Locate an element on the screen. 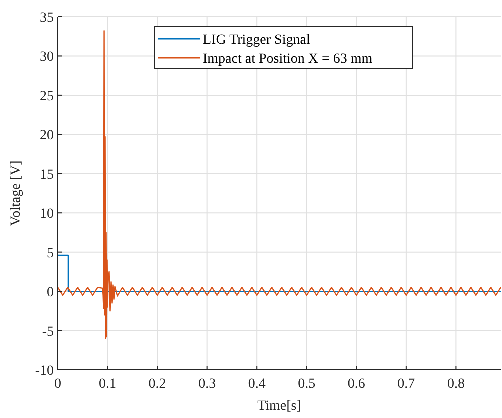 The width and height of the screenshot is (502, 418). y-tick-label: 20 is located at coordinates (47, 136).